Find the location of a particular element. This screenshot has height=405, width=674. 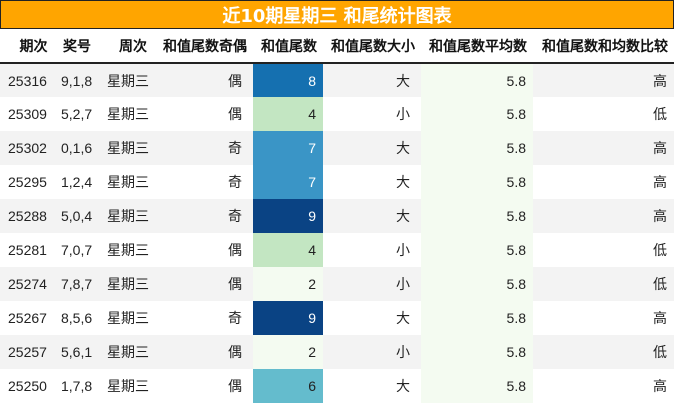

issue-cell: 25302 is located at coordinates (27, 148).